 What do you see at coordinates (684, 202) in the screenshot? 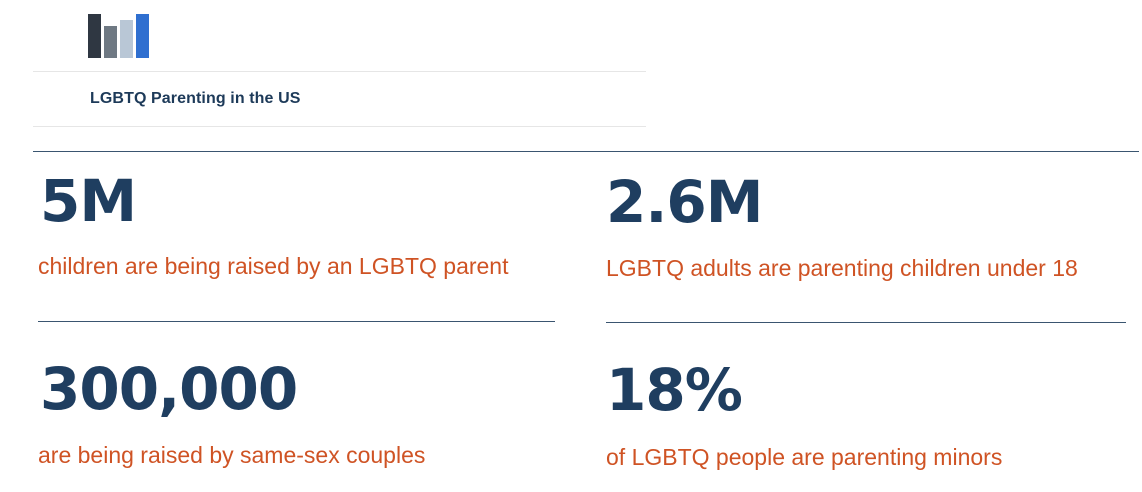
I see `stat-value: 2.6M` at bounding box center [684, 202].